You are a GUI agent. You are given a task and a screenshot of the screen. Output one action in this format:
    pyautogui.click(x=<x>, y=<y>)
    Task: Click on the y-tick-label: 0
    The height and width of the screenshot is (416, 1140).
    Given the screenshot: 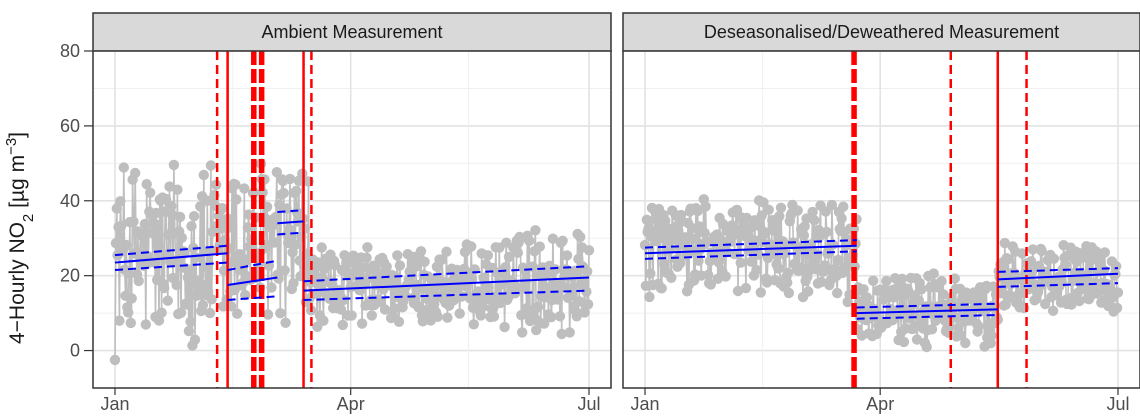 What is the action you would take?
    pyautogui.click(x=75, y=351)
    